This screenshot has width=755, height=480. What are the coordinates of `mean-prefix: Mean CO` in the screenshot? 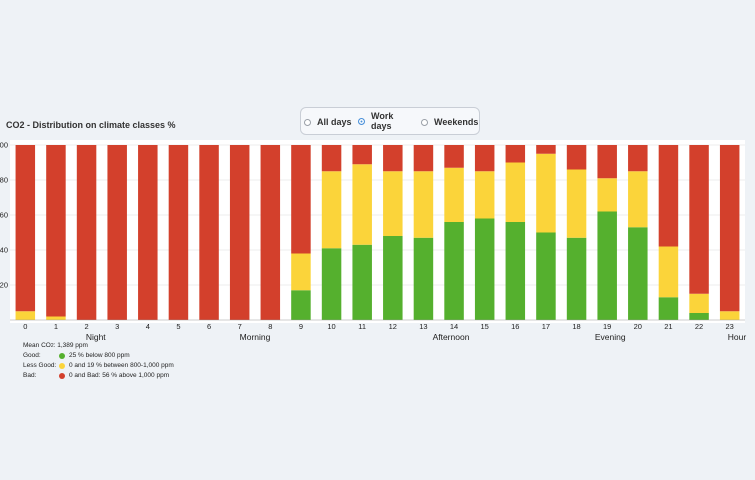 It's located at (37, 345).